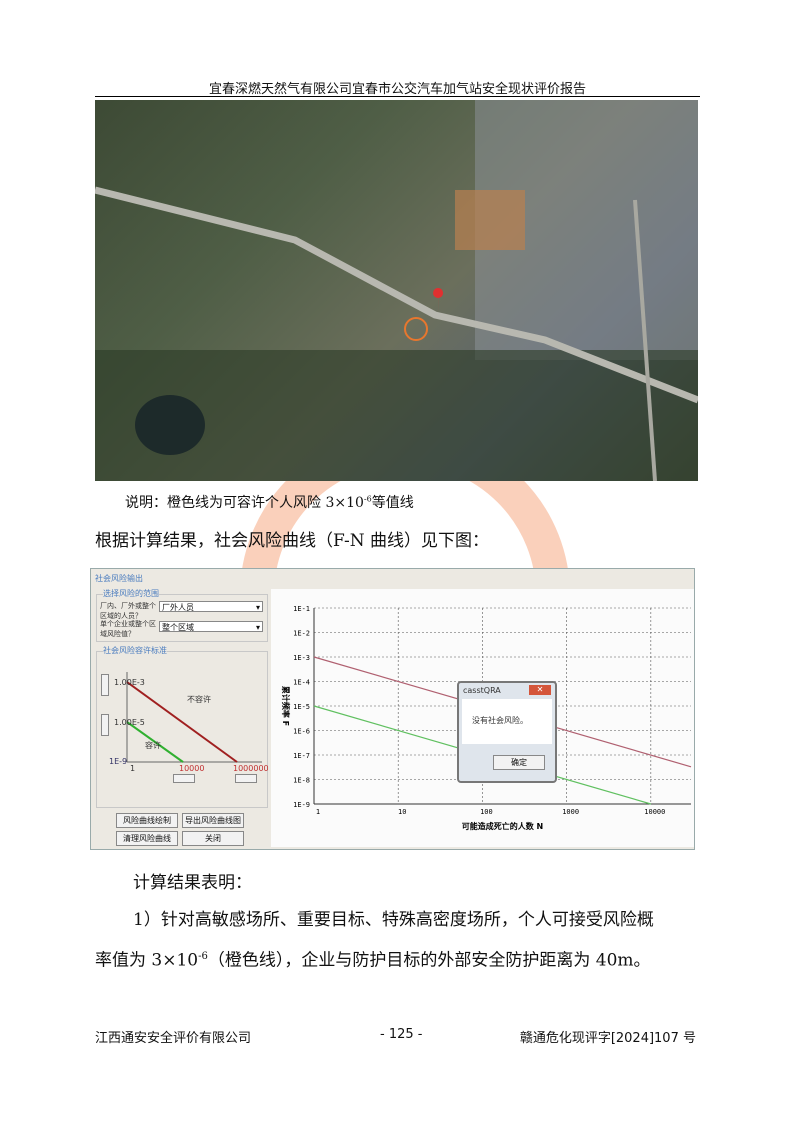  Describe the element at coordinates (286, 706) in the screenshot. I see `y-axis-label: 累计频率 F` at that location.